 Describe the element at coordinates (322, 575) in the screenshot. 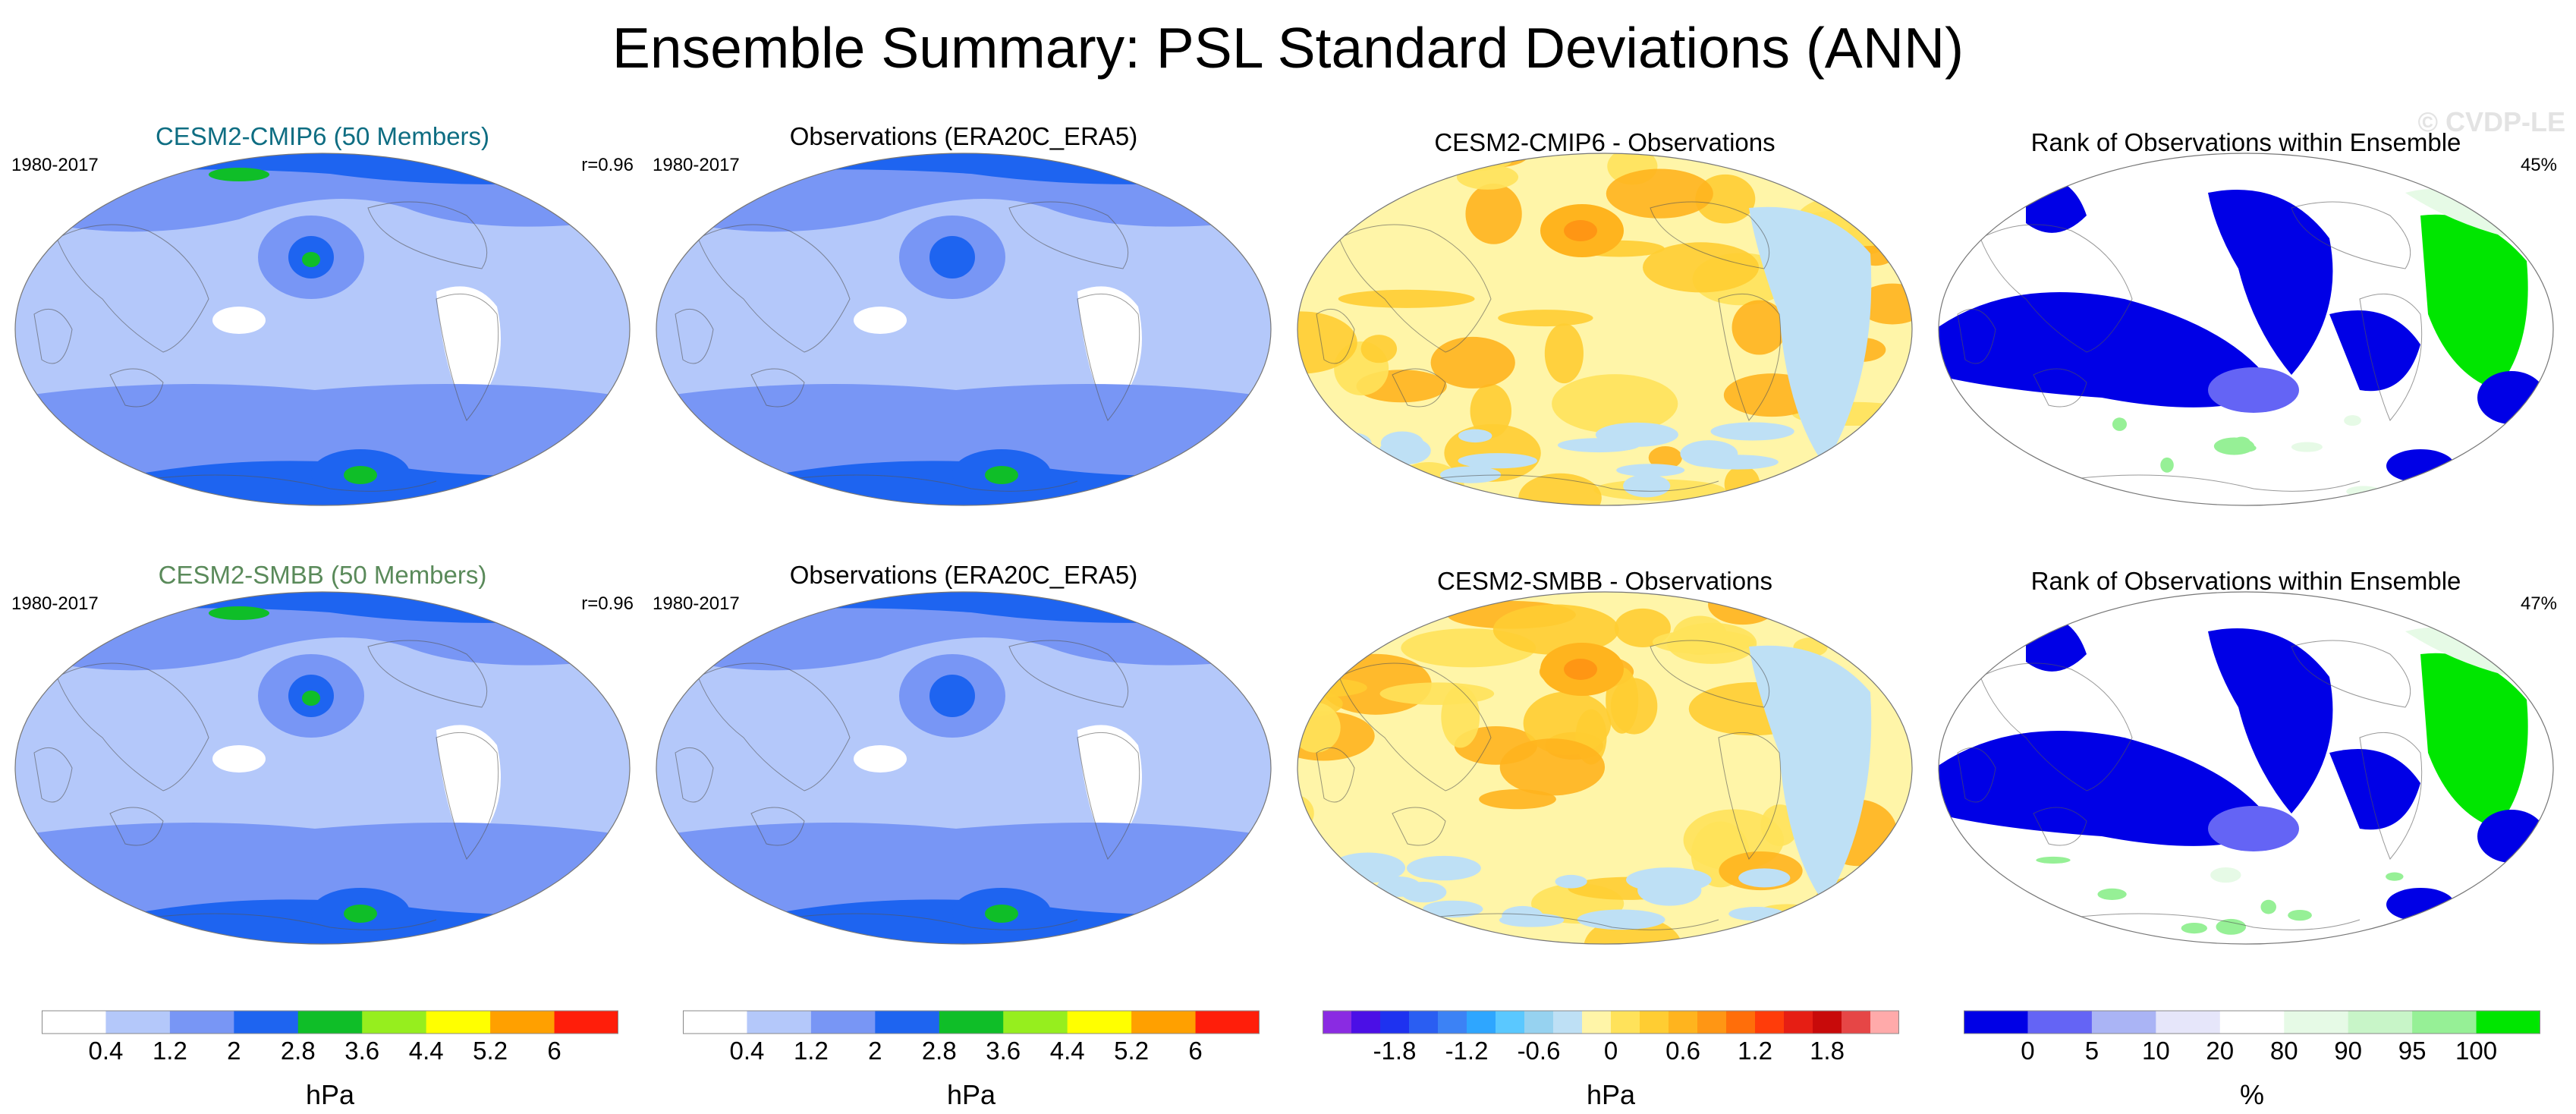

I see `panel-title: CESM2-SMBB (50 Members)` at that location.